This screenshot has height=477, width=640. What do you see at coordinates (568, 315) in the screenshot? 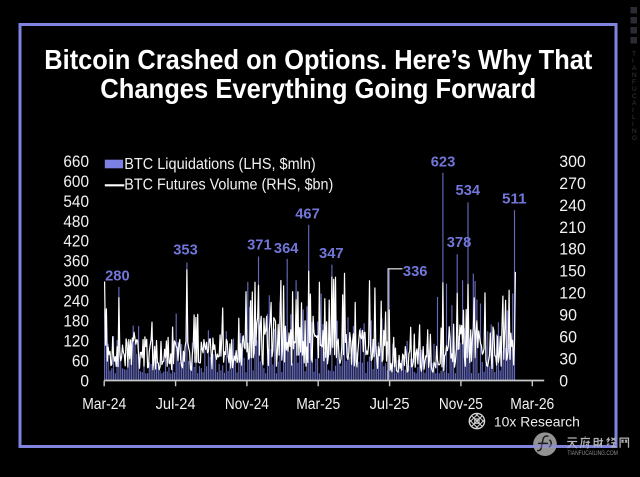
I see `svg-text: 90` at bounding box center [568, 315].